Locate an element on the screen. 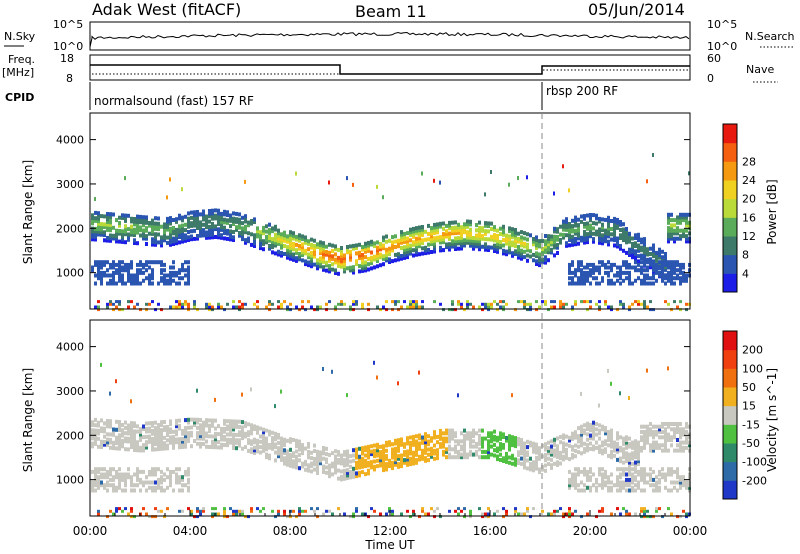  scatter-cell is located at coordinates (353, 184).